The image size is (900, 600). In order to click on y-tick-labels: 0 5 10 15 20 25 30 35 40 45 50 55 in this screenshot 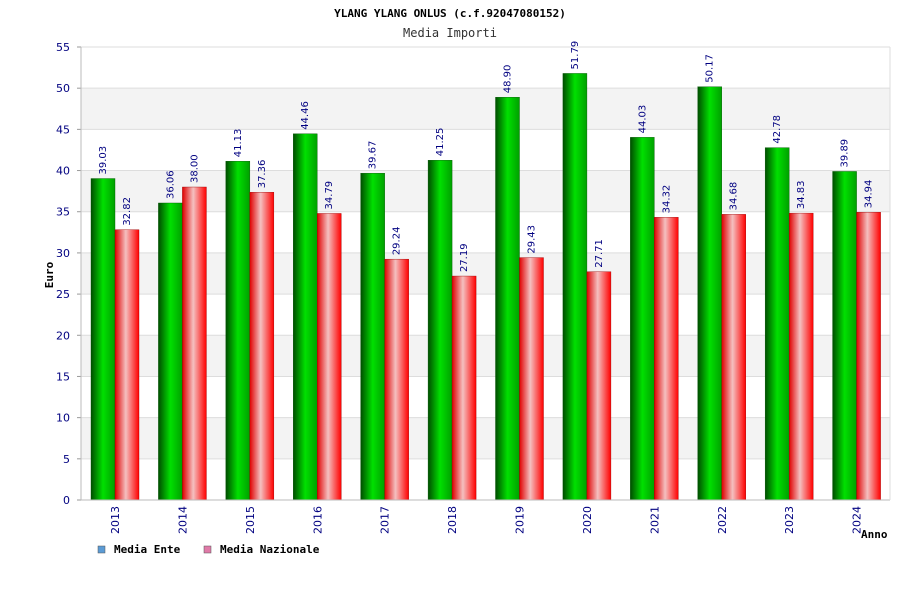, I will do `click(63, 274)`.